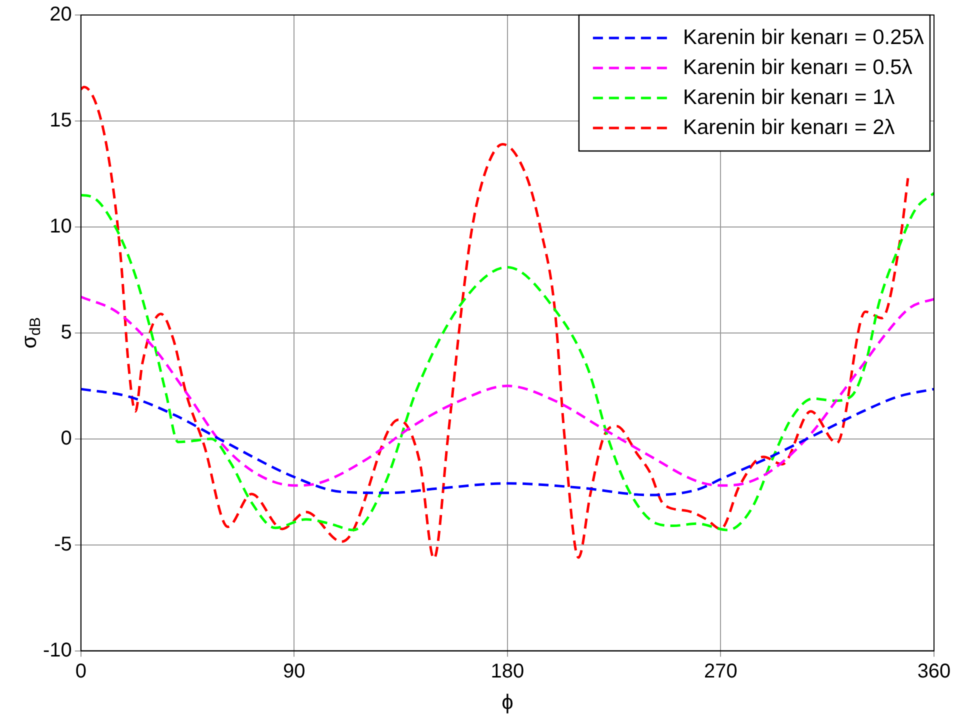 The image size is (956, 724). I want to click on legend-label: Karenin bir kenarı = 2λ, so click(789, 127).